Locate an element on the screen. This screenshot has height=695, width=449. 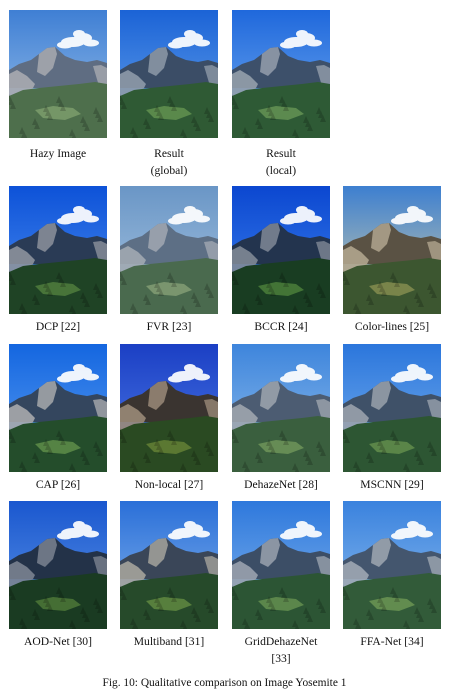
panel-label-griddehazenet-33-line2: [33] is located at coordinates (281, 658).